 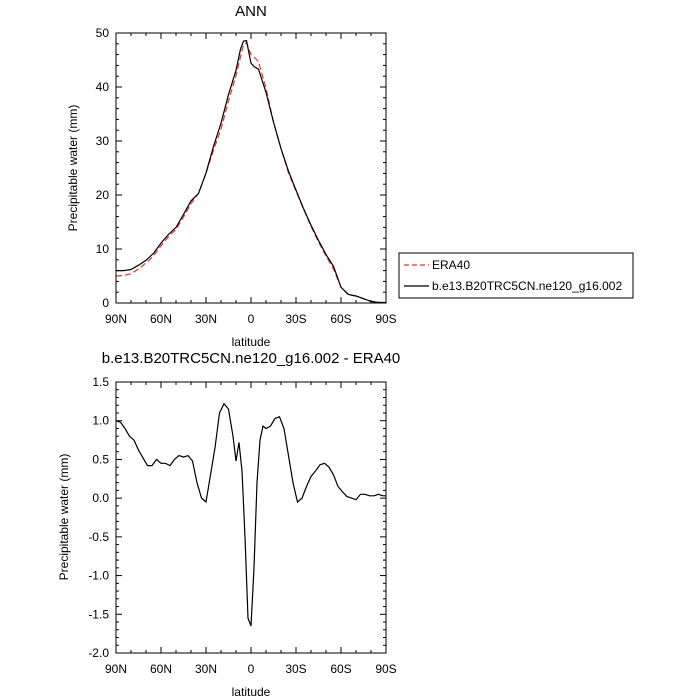 I want to click on y-tick-label: -1.5, so click(x=98, y=614).